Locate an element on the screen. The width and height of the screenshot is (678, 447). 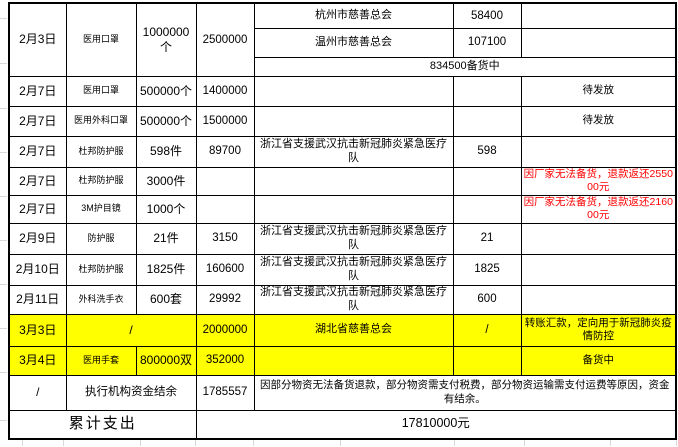
cell-rcpt: 杭州市慈善总会 is located at coordinates (353, 15).